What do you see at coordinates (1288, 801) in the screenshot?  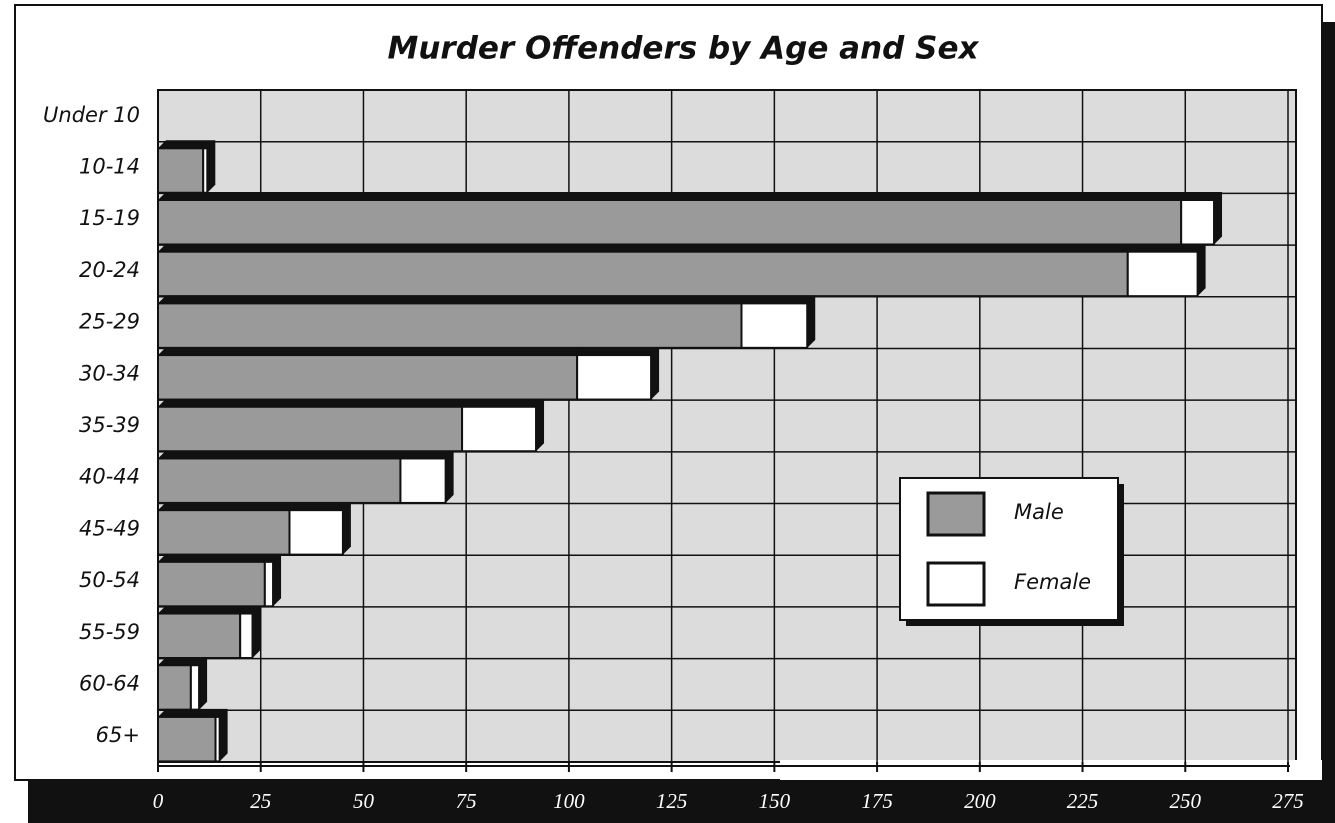 I see `x-tick-label: 275` at bounding box center [1288, 801].